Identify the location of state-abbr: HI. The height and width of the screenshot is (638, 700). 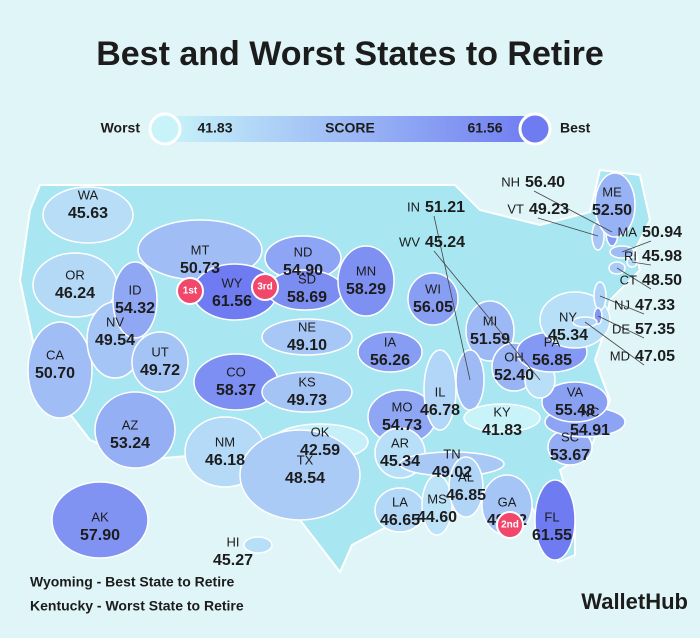
(233, 541).